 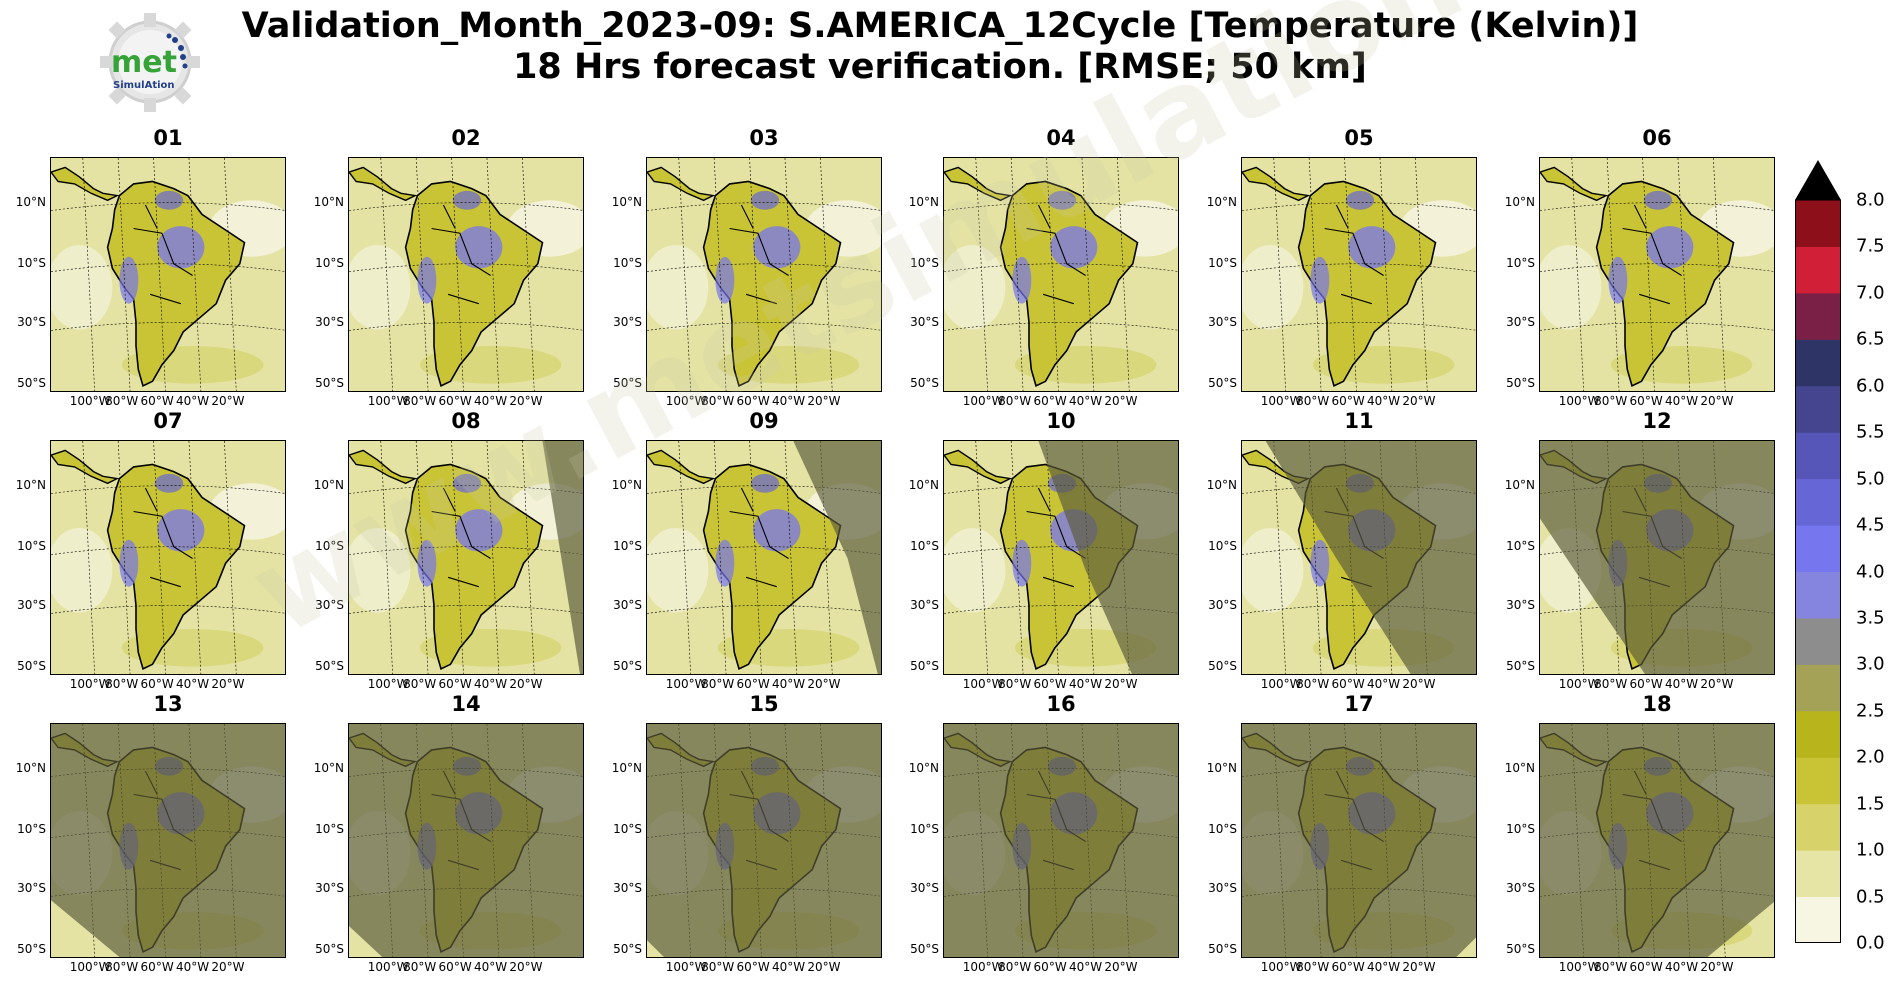 What do you see at coordinates (764, 704) in the screenshot?
I see `panel-title: 15` at bounding box center [764, 704].